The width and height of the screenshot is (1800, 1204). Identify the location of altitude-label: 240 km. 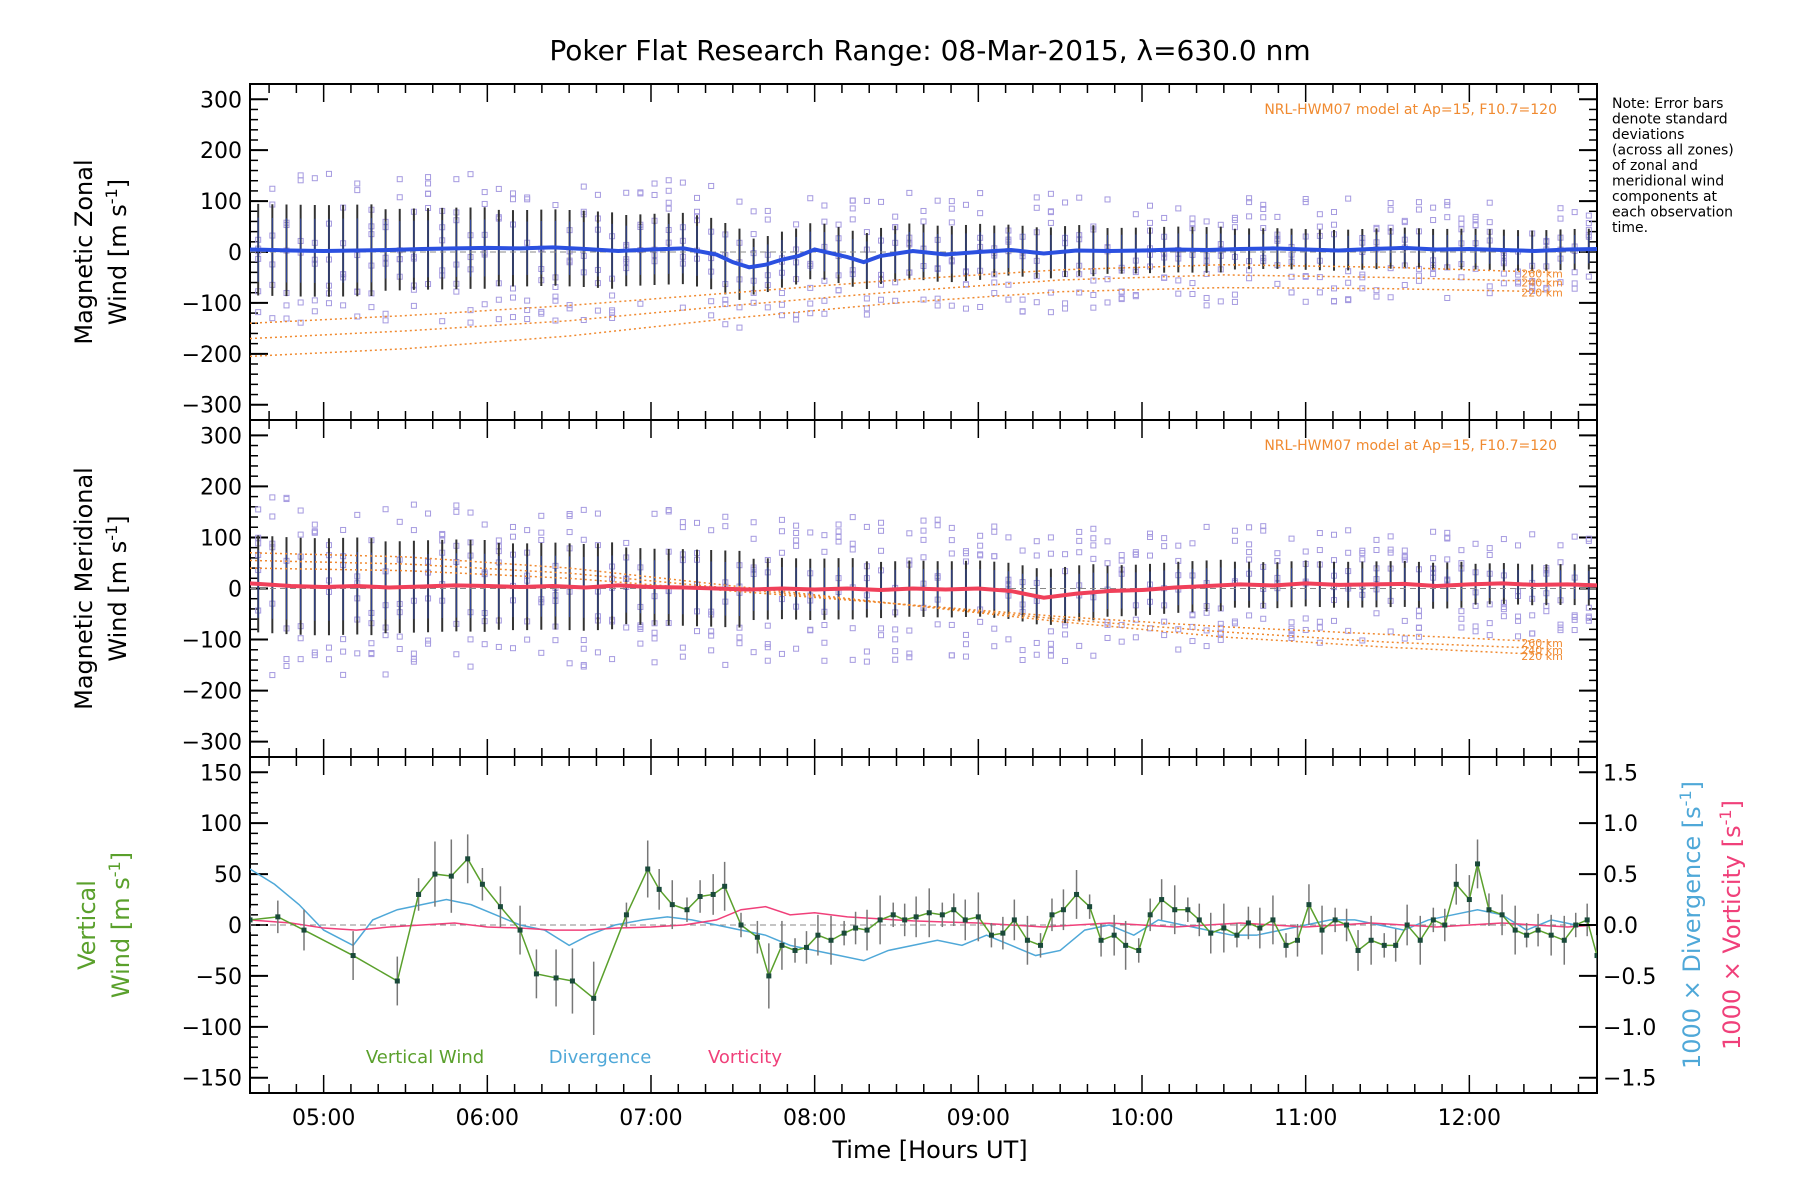
(1542, 283).